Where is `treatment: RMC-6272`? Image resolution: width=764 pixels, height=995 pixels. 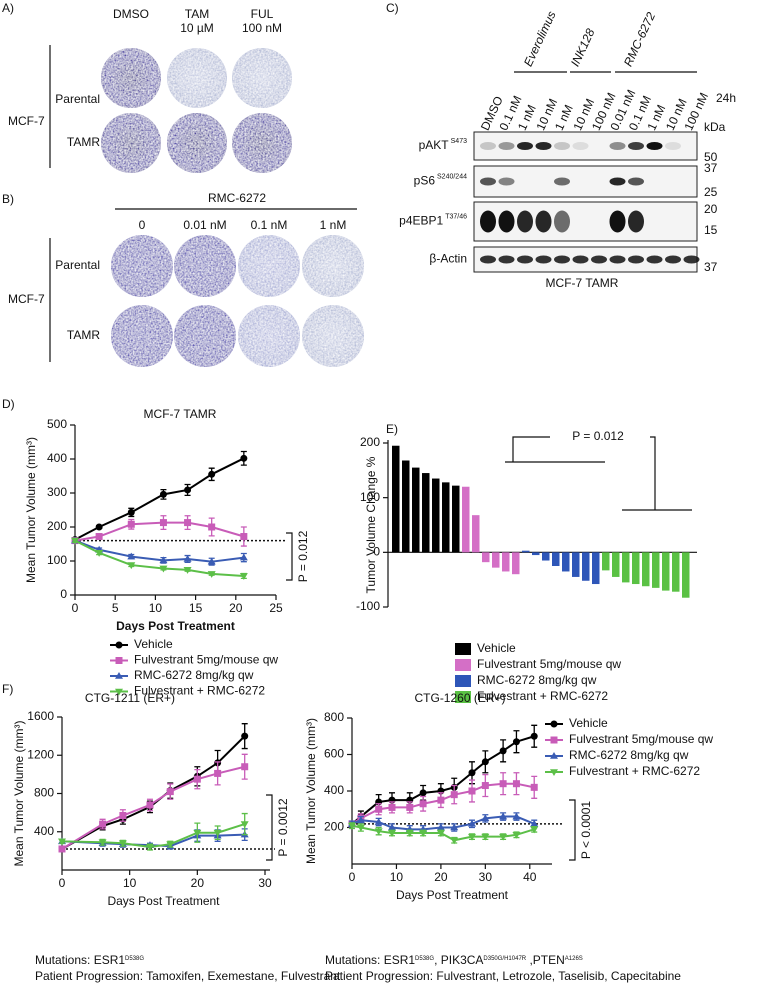
treatment: RMC-6272 is located at coordinates (237, 198).